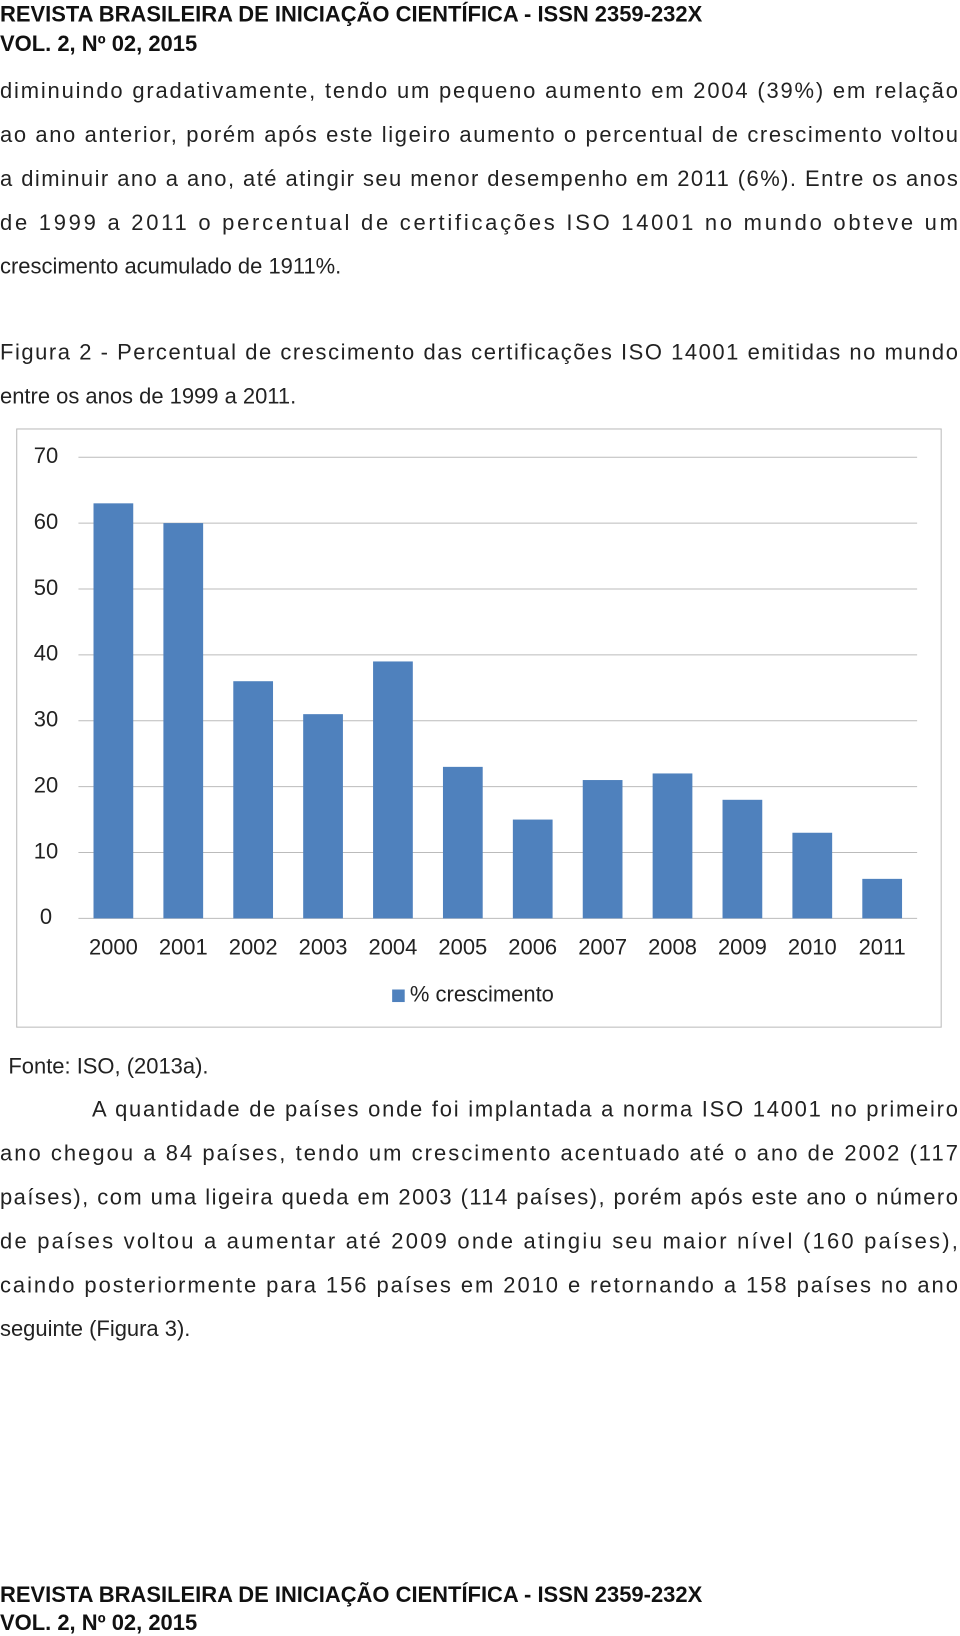  What do you see at coordinates (46, 521) in the screenshot?
I see `y-tick-label: 60` at bounding box center [46, 521].